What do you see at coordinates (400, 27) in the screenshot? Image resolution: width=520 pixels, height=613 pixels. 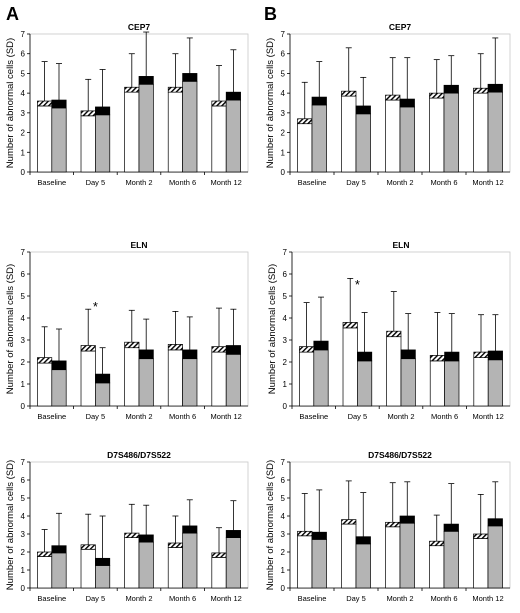 I see `chart-title: CEP7` at bounding box center [400, 27].